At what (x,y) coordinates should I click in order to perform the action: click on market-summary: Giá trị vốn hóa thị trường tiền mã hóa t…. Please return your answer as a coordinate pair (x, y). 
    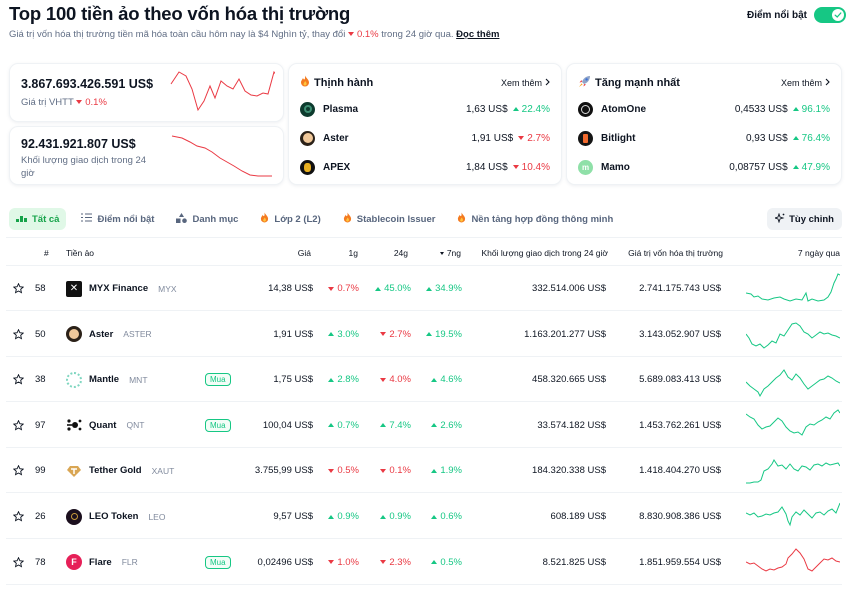
    Looking at the image, I should click on (427, 35).